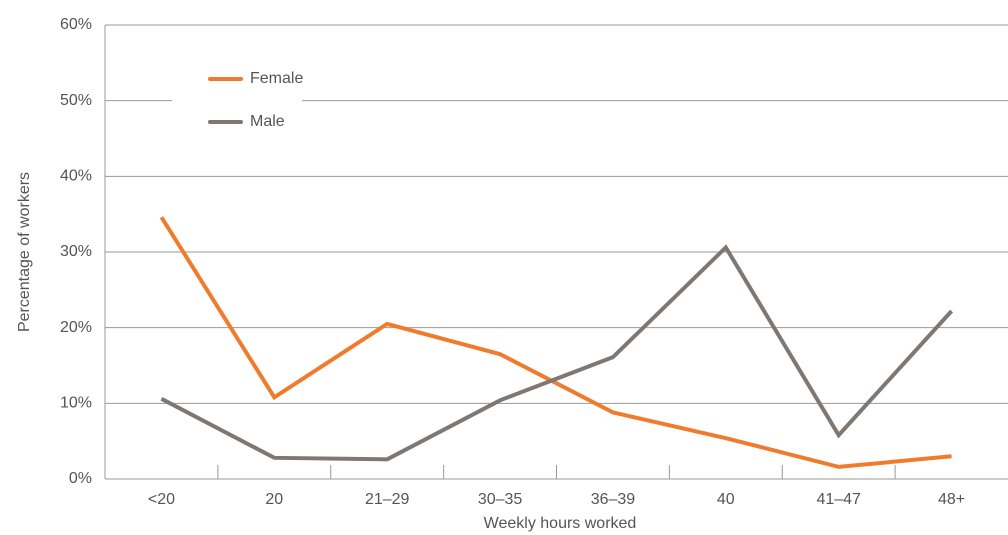  I want to click on y-tick-label: 20%, so click(76, 327).